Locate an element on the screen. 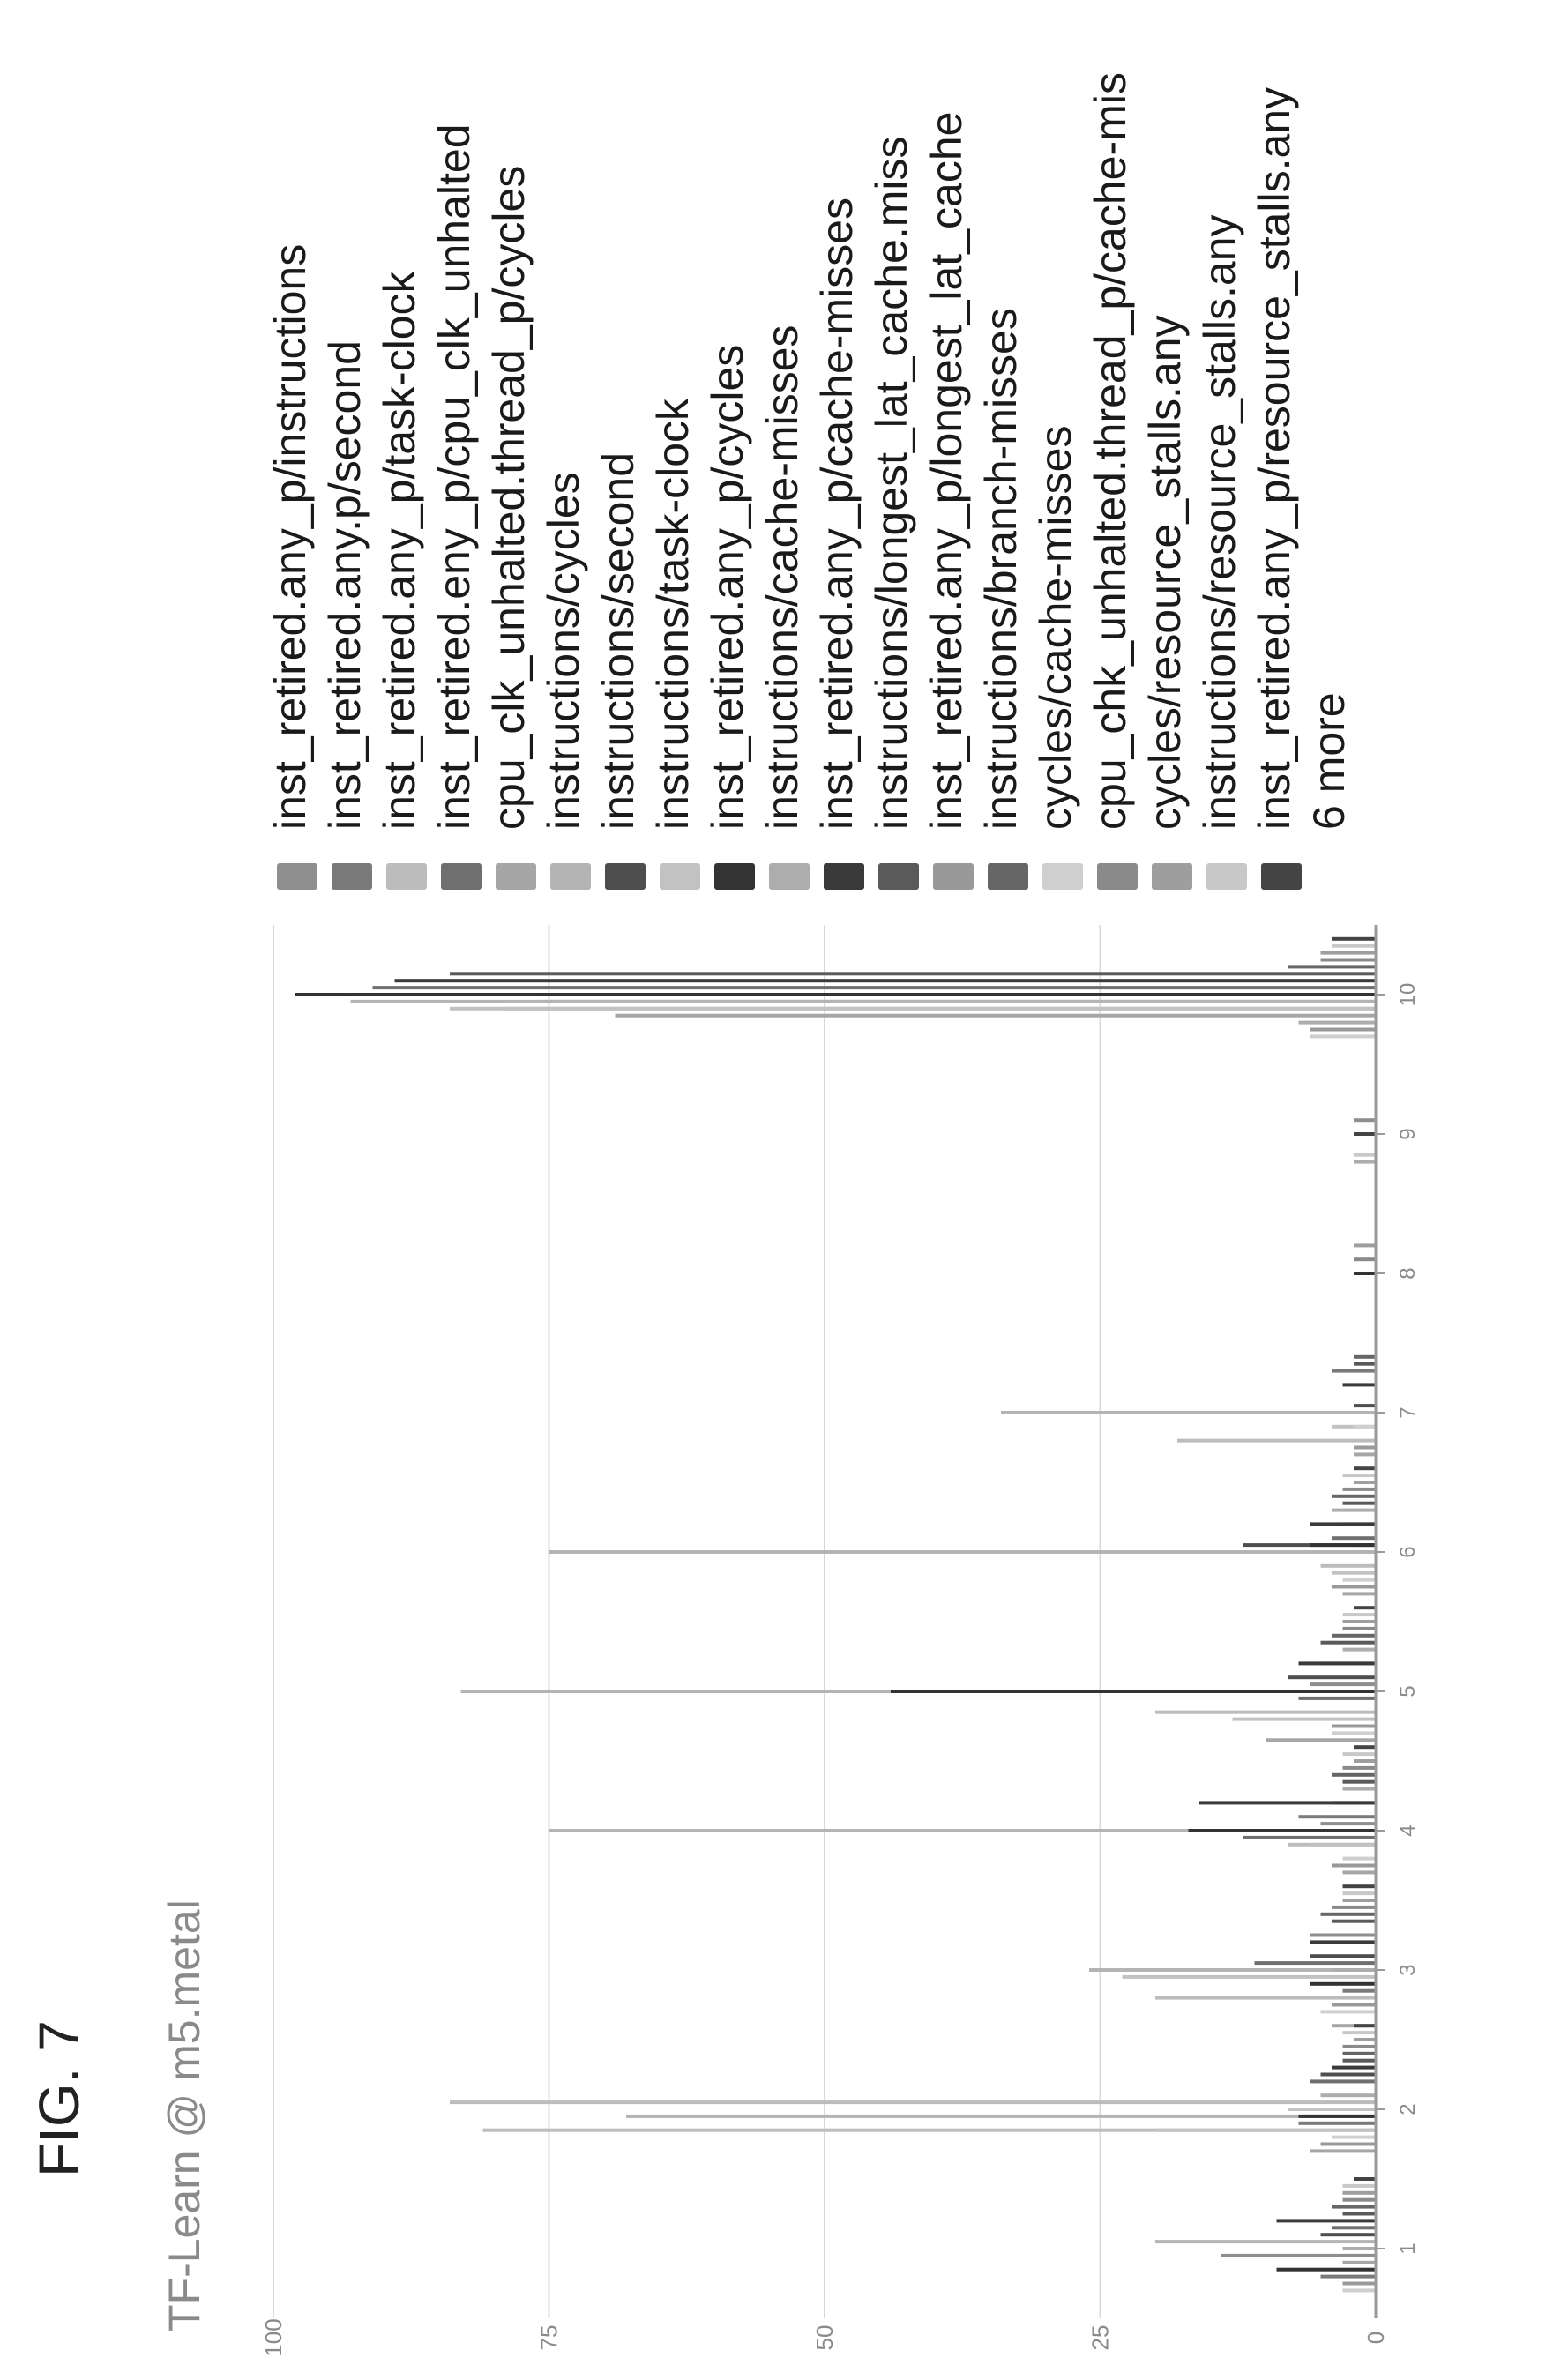 Image resolution: width=1568 pixels, height=2380 pixels. x-tick-label: 7 is located at coordinates (1408, 1412).